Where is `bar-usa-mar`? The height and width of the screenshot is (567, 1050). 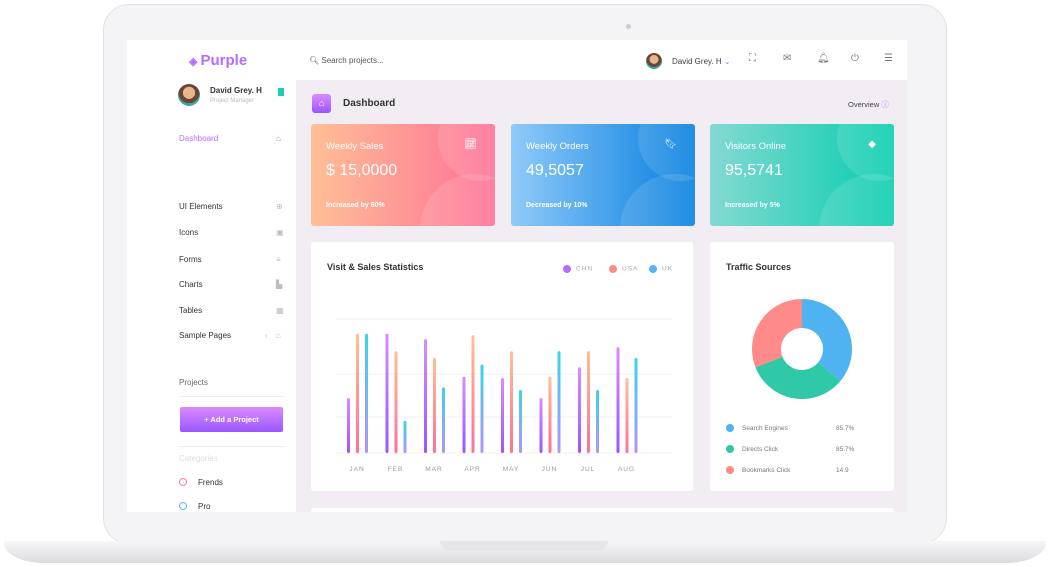 bar-usa-mar is located at coordinates (434, 405).